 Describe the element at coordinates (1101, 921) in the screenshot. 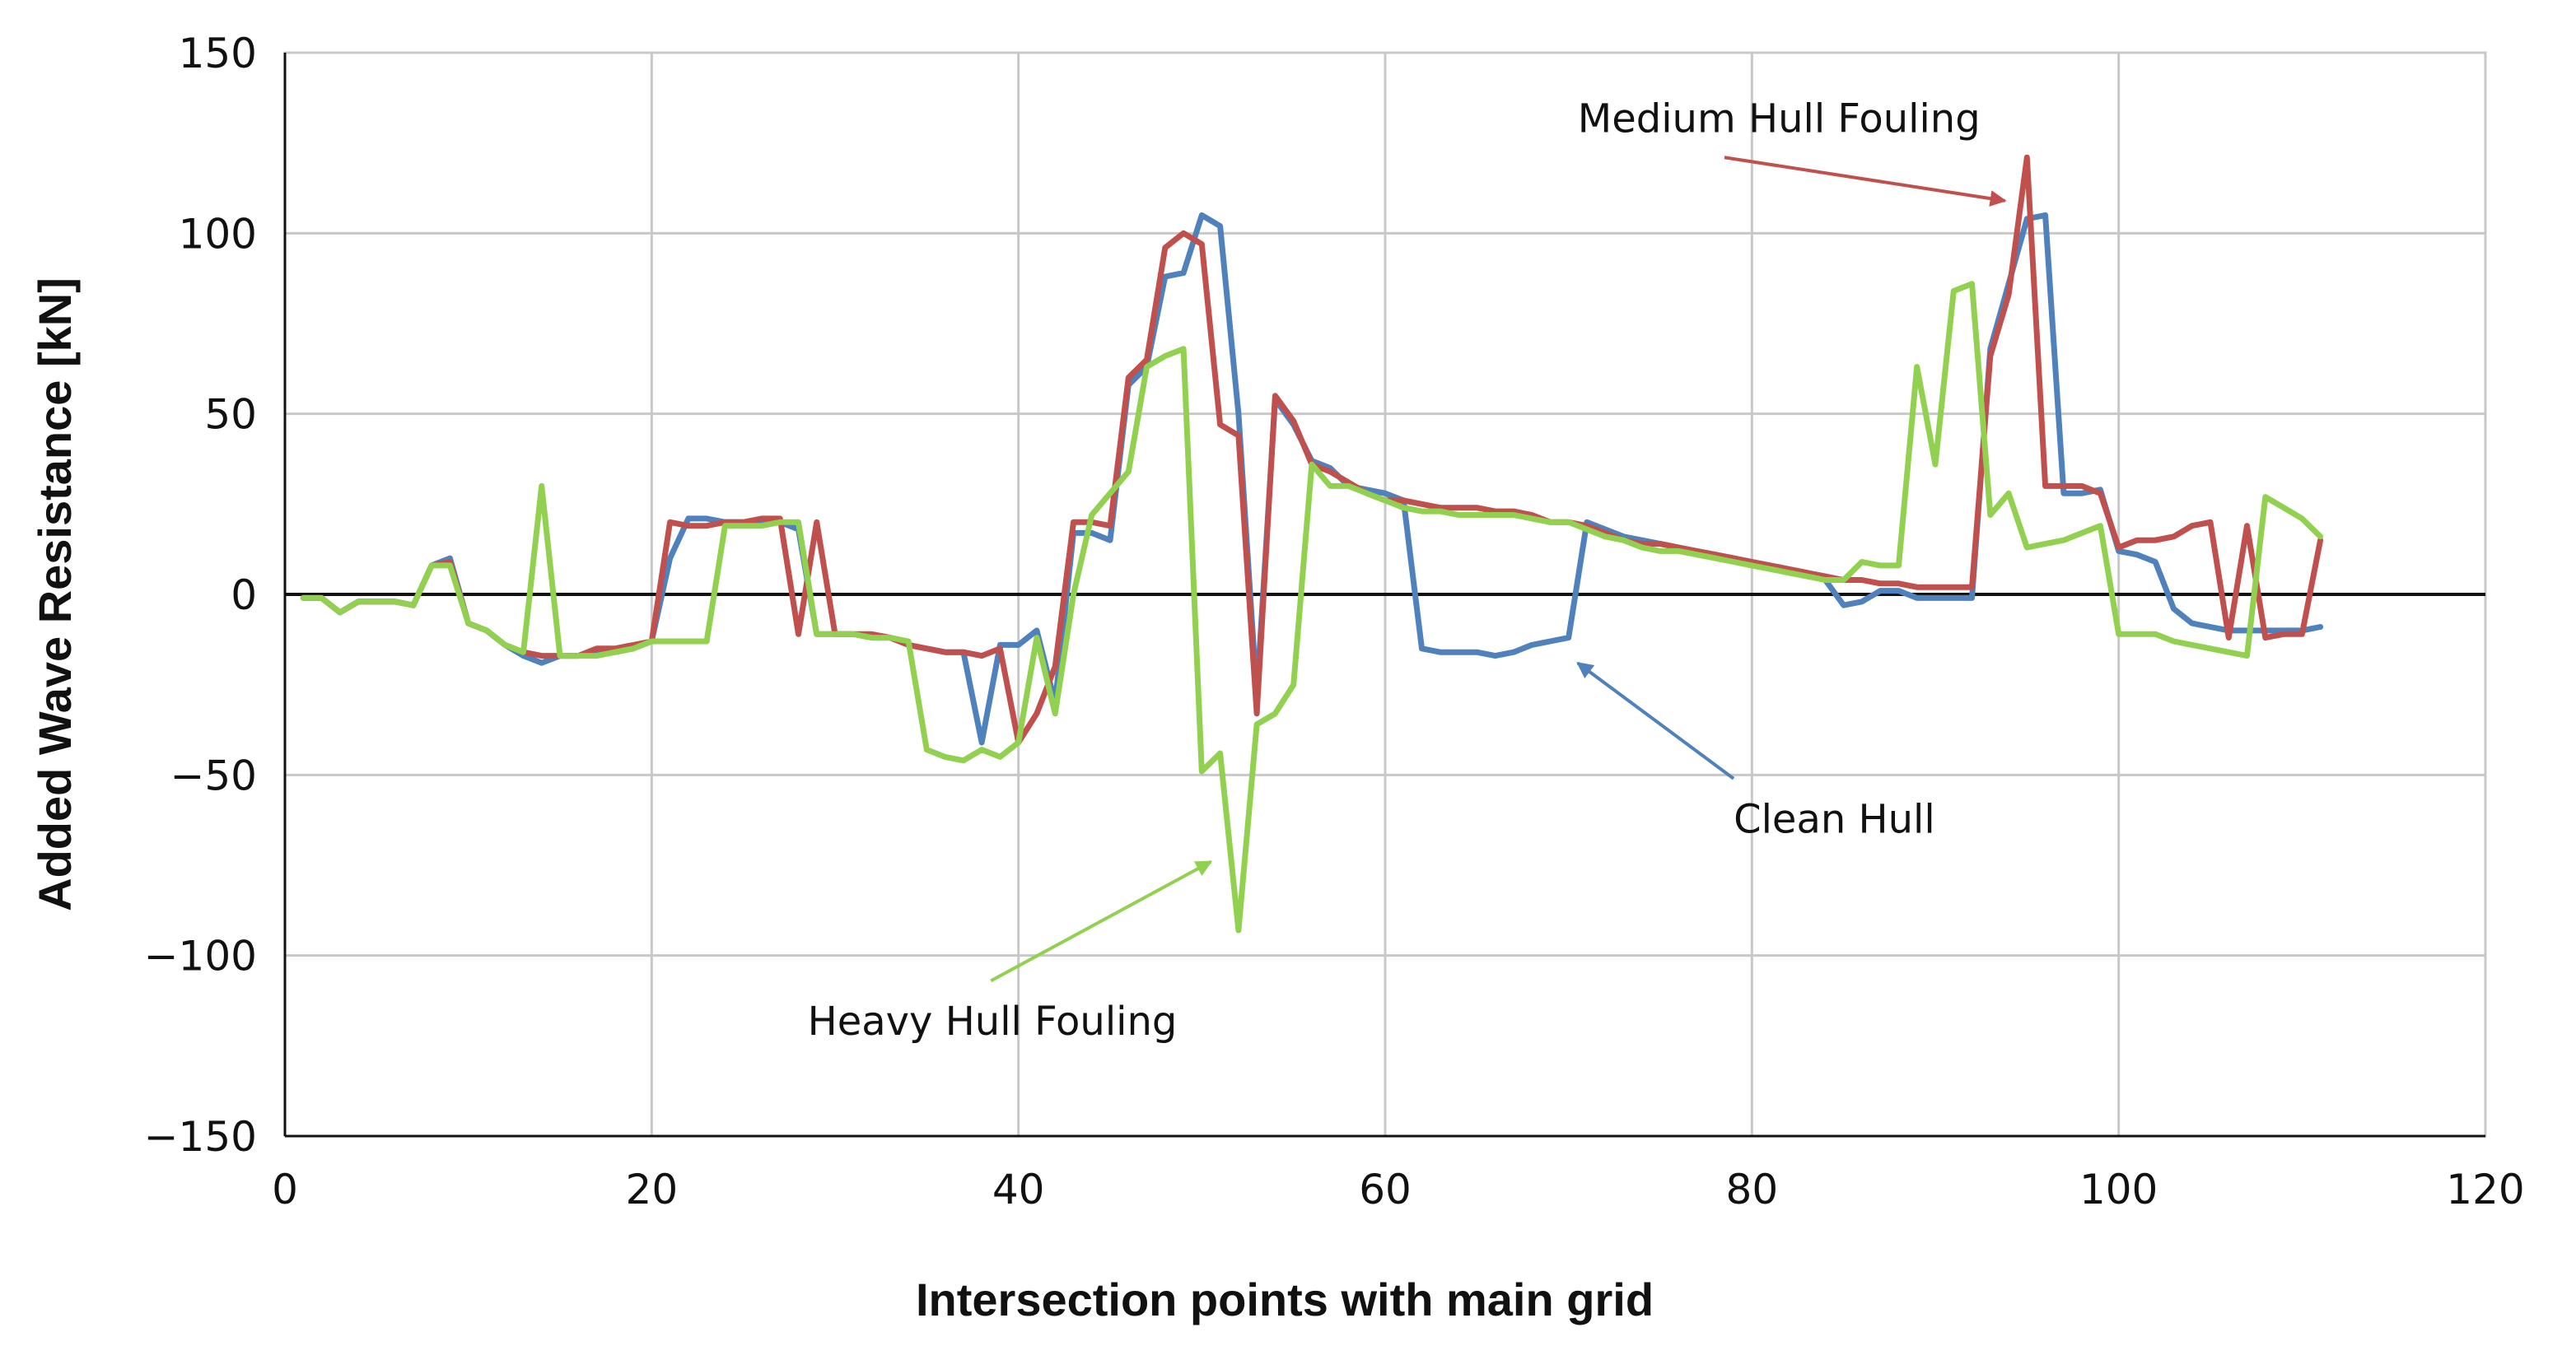

I see `annotation-arrow-heavy-hull-fouling` at that location.